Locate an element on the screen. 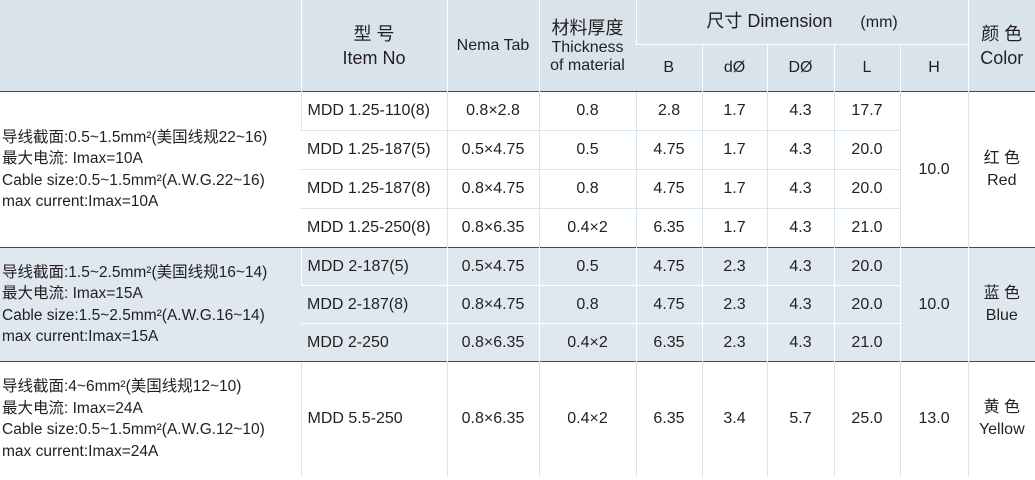 This screenshot has width=1035, height=480. header-model-zh: 型 号 is located at coordinates (374, 33).